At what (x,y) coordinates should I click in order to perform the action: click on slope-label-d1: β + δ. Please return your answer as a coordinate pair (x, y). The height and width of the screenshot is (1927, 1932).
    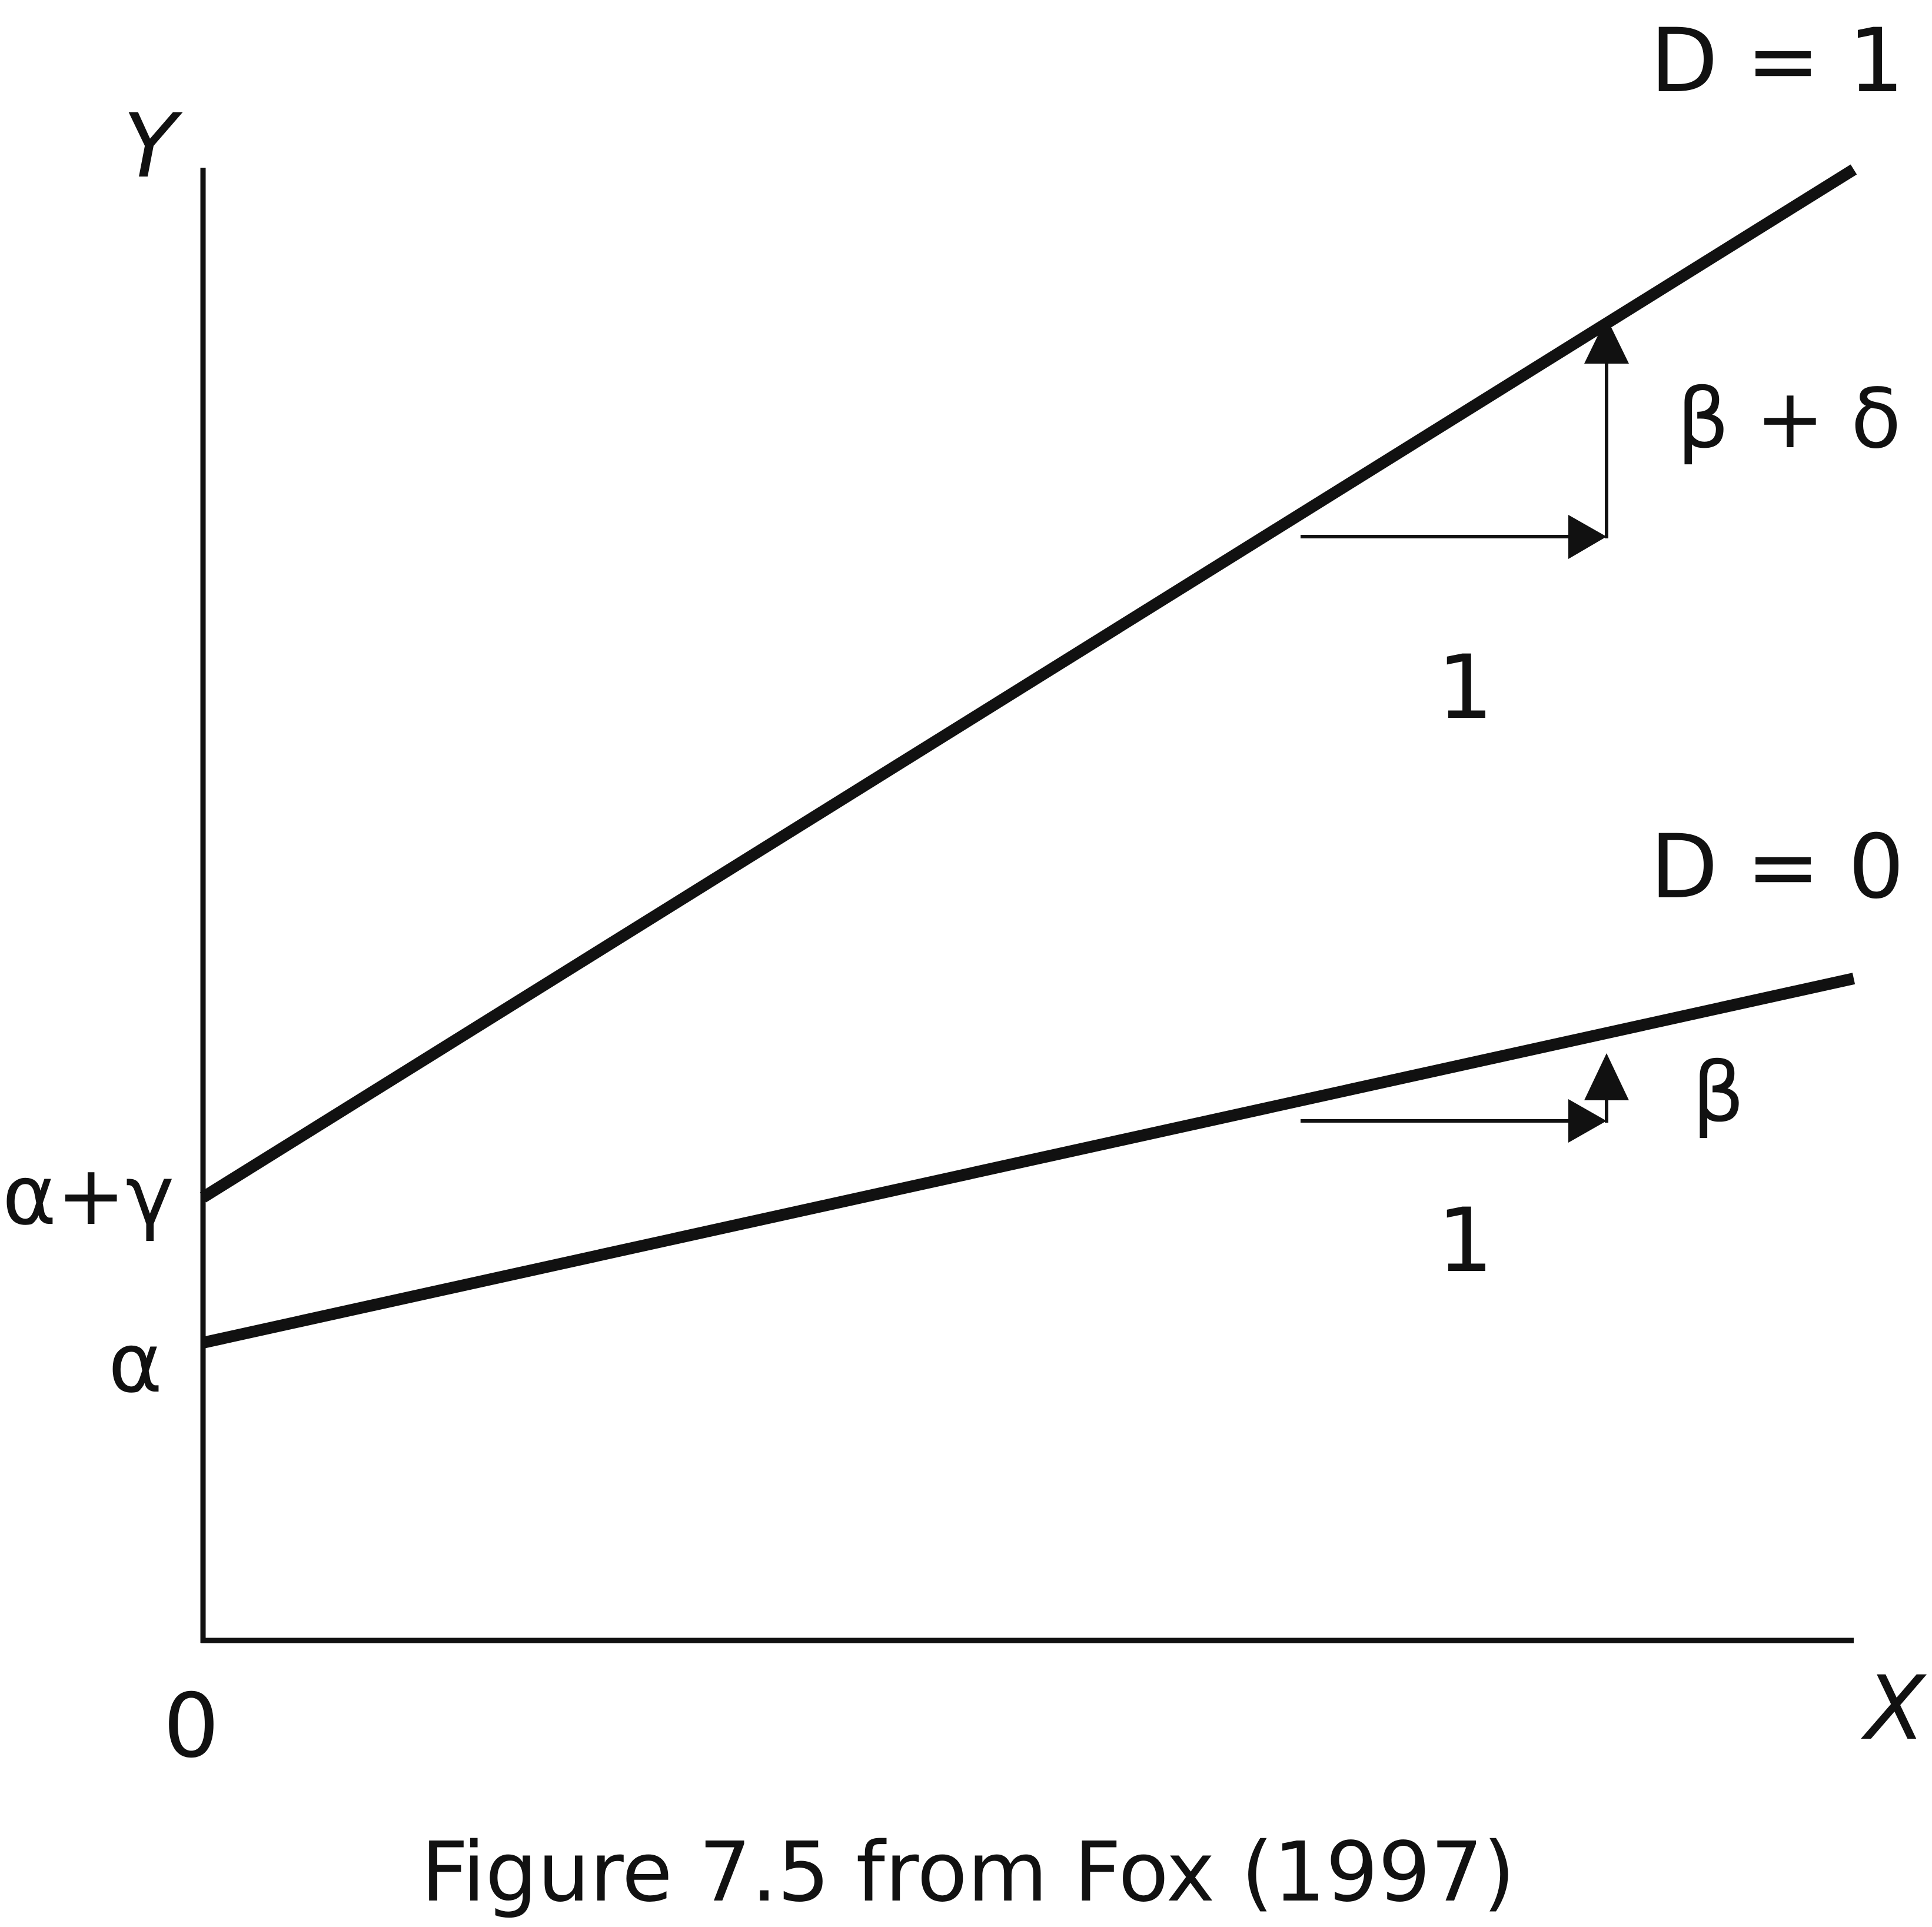
    Looking at the image, I should click on (1789, 419).